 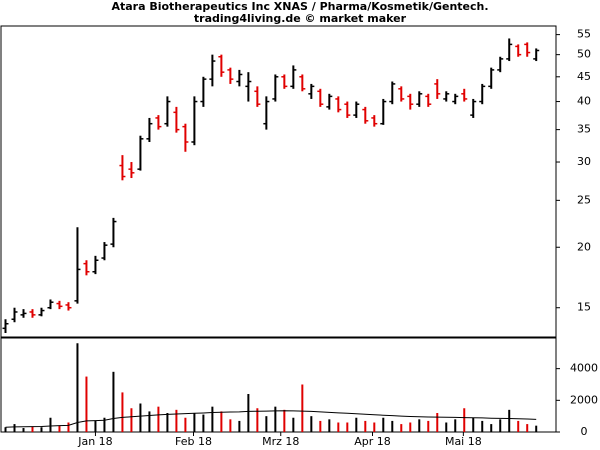 What do you see at coordinates (584, 54) in the screenshot?
I see `y-tick-label: 50` at bounding box center [584, 54].